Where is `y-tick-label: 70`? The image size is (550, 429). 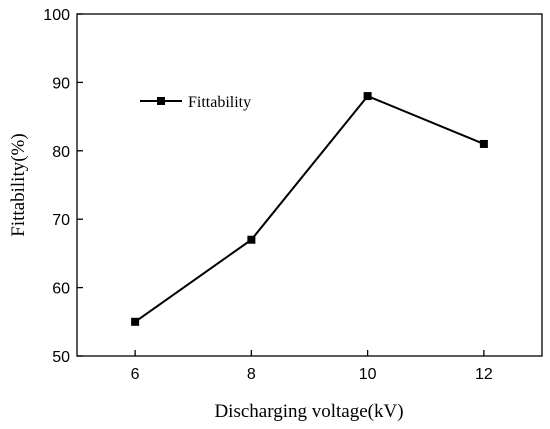
y-tick-label: 70 is located at coordinates (61, 220).